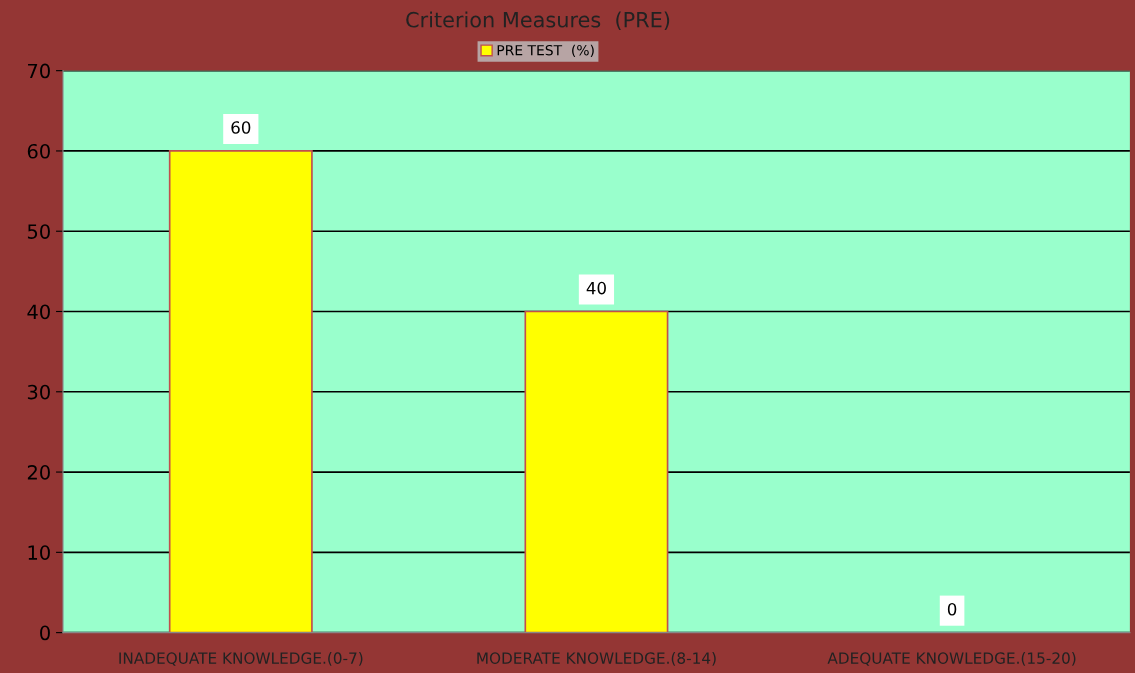 The height and width of the screenshot is (673, 1135). What do you see at coordinates (38, 151) in the screenshot?
I see `y-tick-label: 60` at bounding box center [38, 151].